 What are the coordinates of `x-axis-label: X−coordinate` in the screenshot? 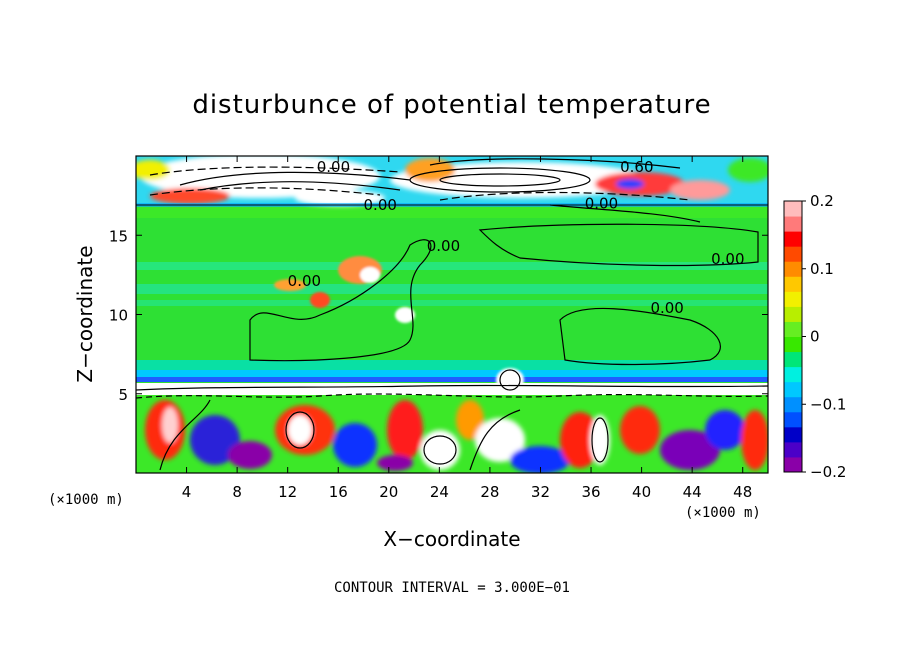 It's located at (451, 539).